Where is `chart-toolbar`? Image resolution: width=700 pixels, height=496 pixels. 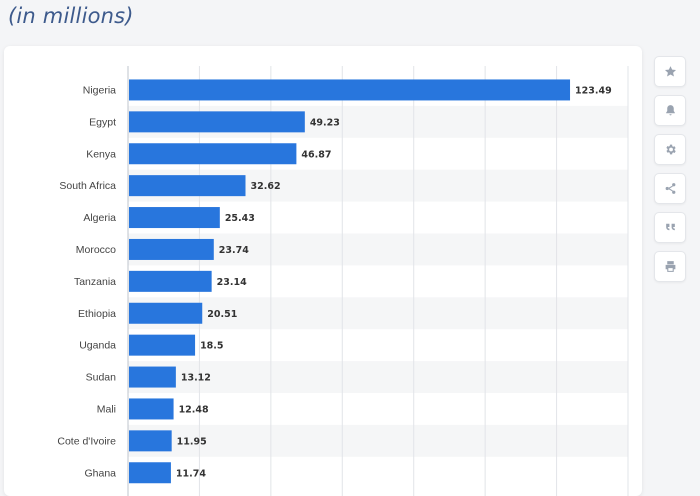 chart-toolbar is located at coordinates (670, 169).